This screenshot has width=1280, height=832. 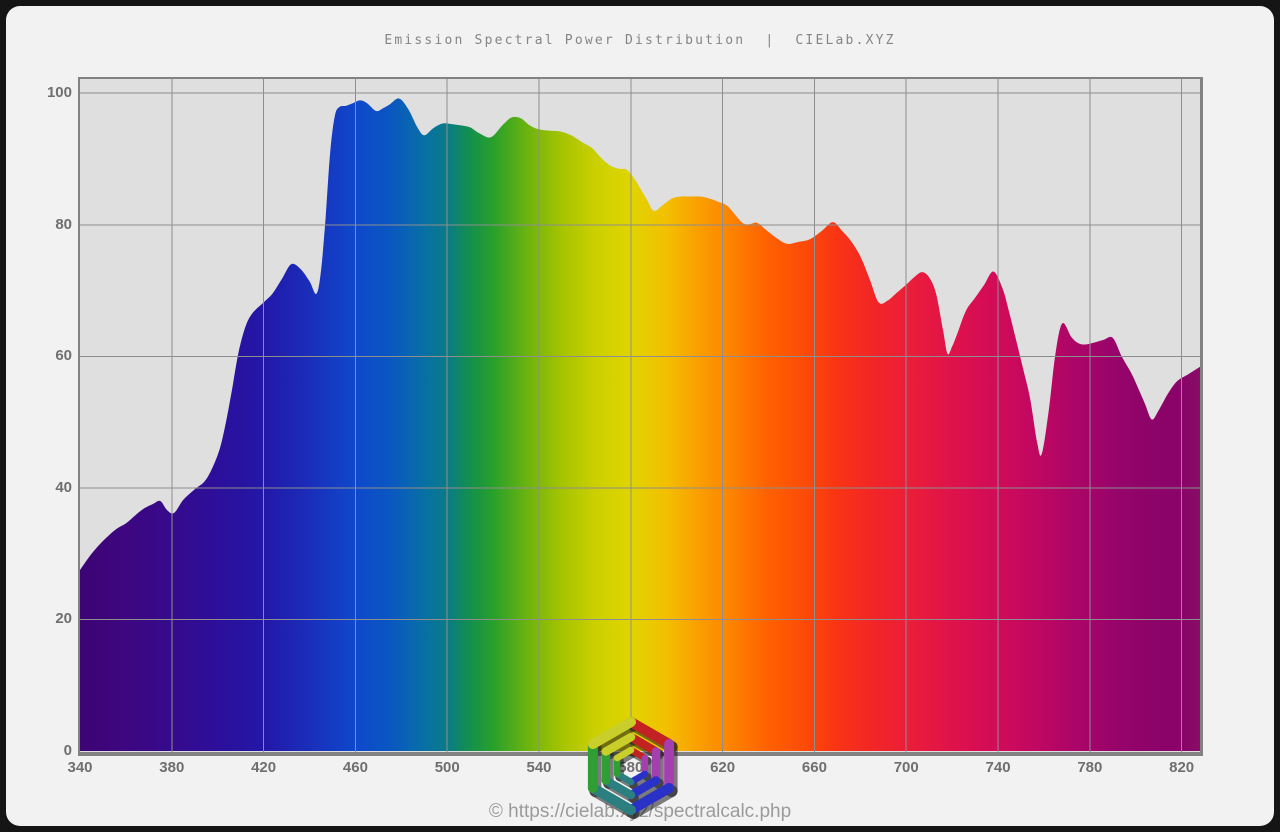 What do you see at coordinates (1182, 767) in the screenshot?
I see `x-tick-label: 820` at bounding box center [1182, 767].